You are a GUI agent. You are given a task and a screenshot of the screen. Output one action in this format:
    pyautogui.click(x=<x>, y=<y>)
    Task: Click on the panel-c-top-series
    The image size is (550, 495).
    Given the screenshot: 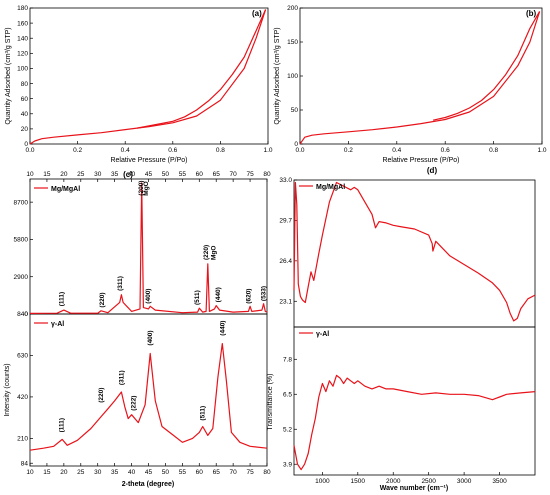 What is the action you would take?
    pyautogui.click(x=148, y=248)
    